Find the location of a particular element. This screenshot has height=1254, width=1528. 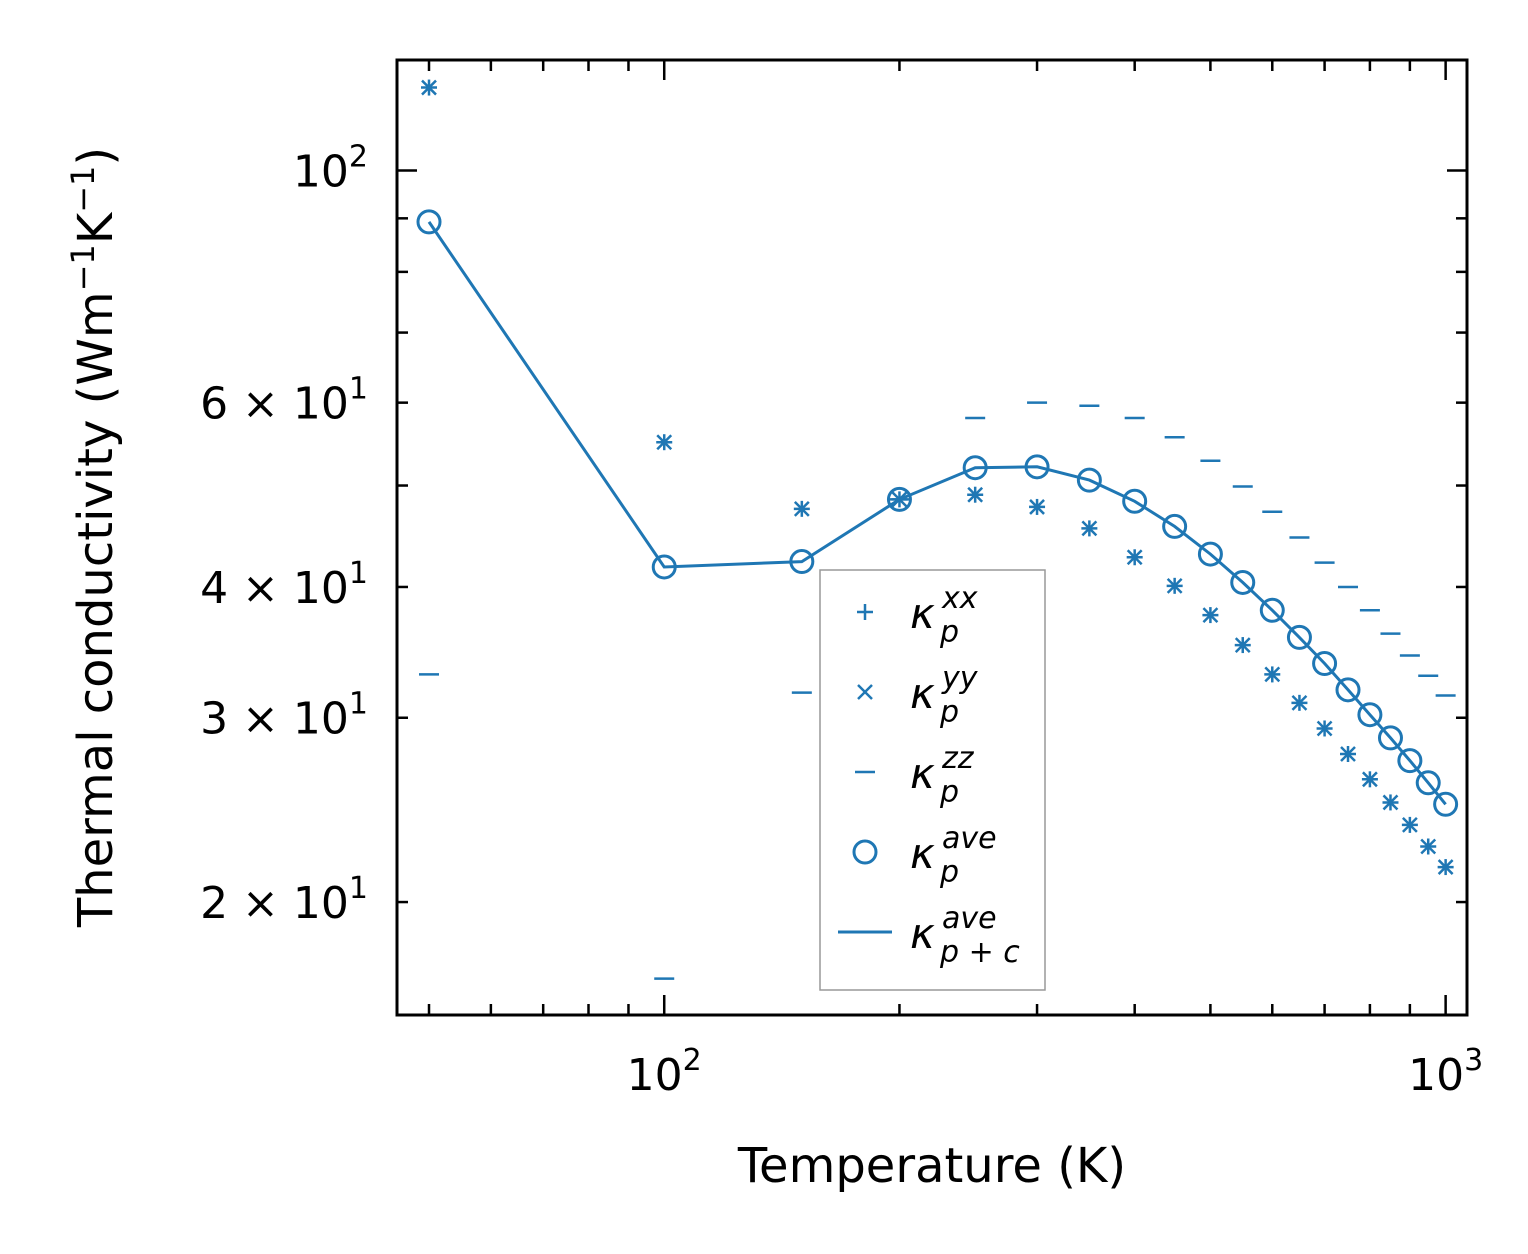

y-tick-label-30: 3 × 101 is located at coordinates (284, 716).